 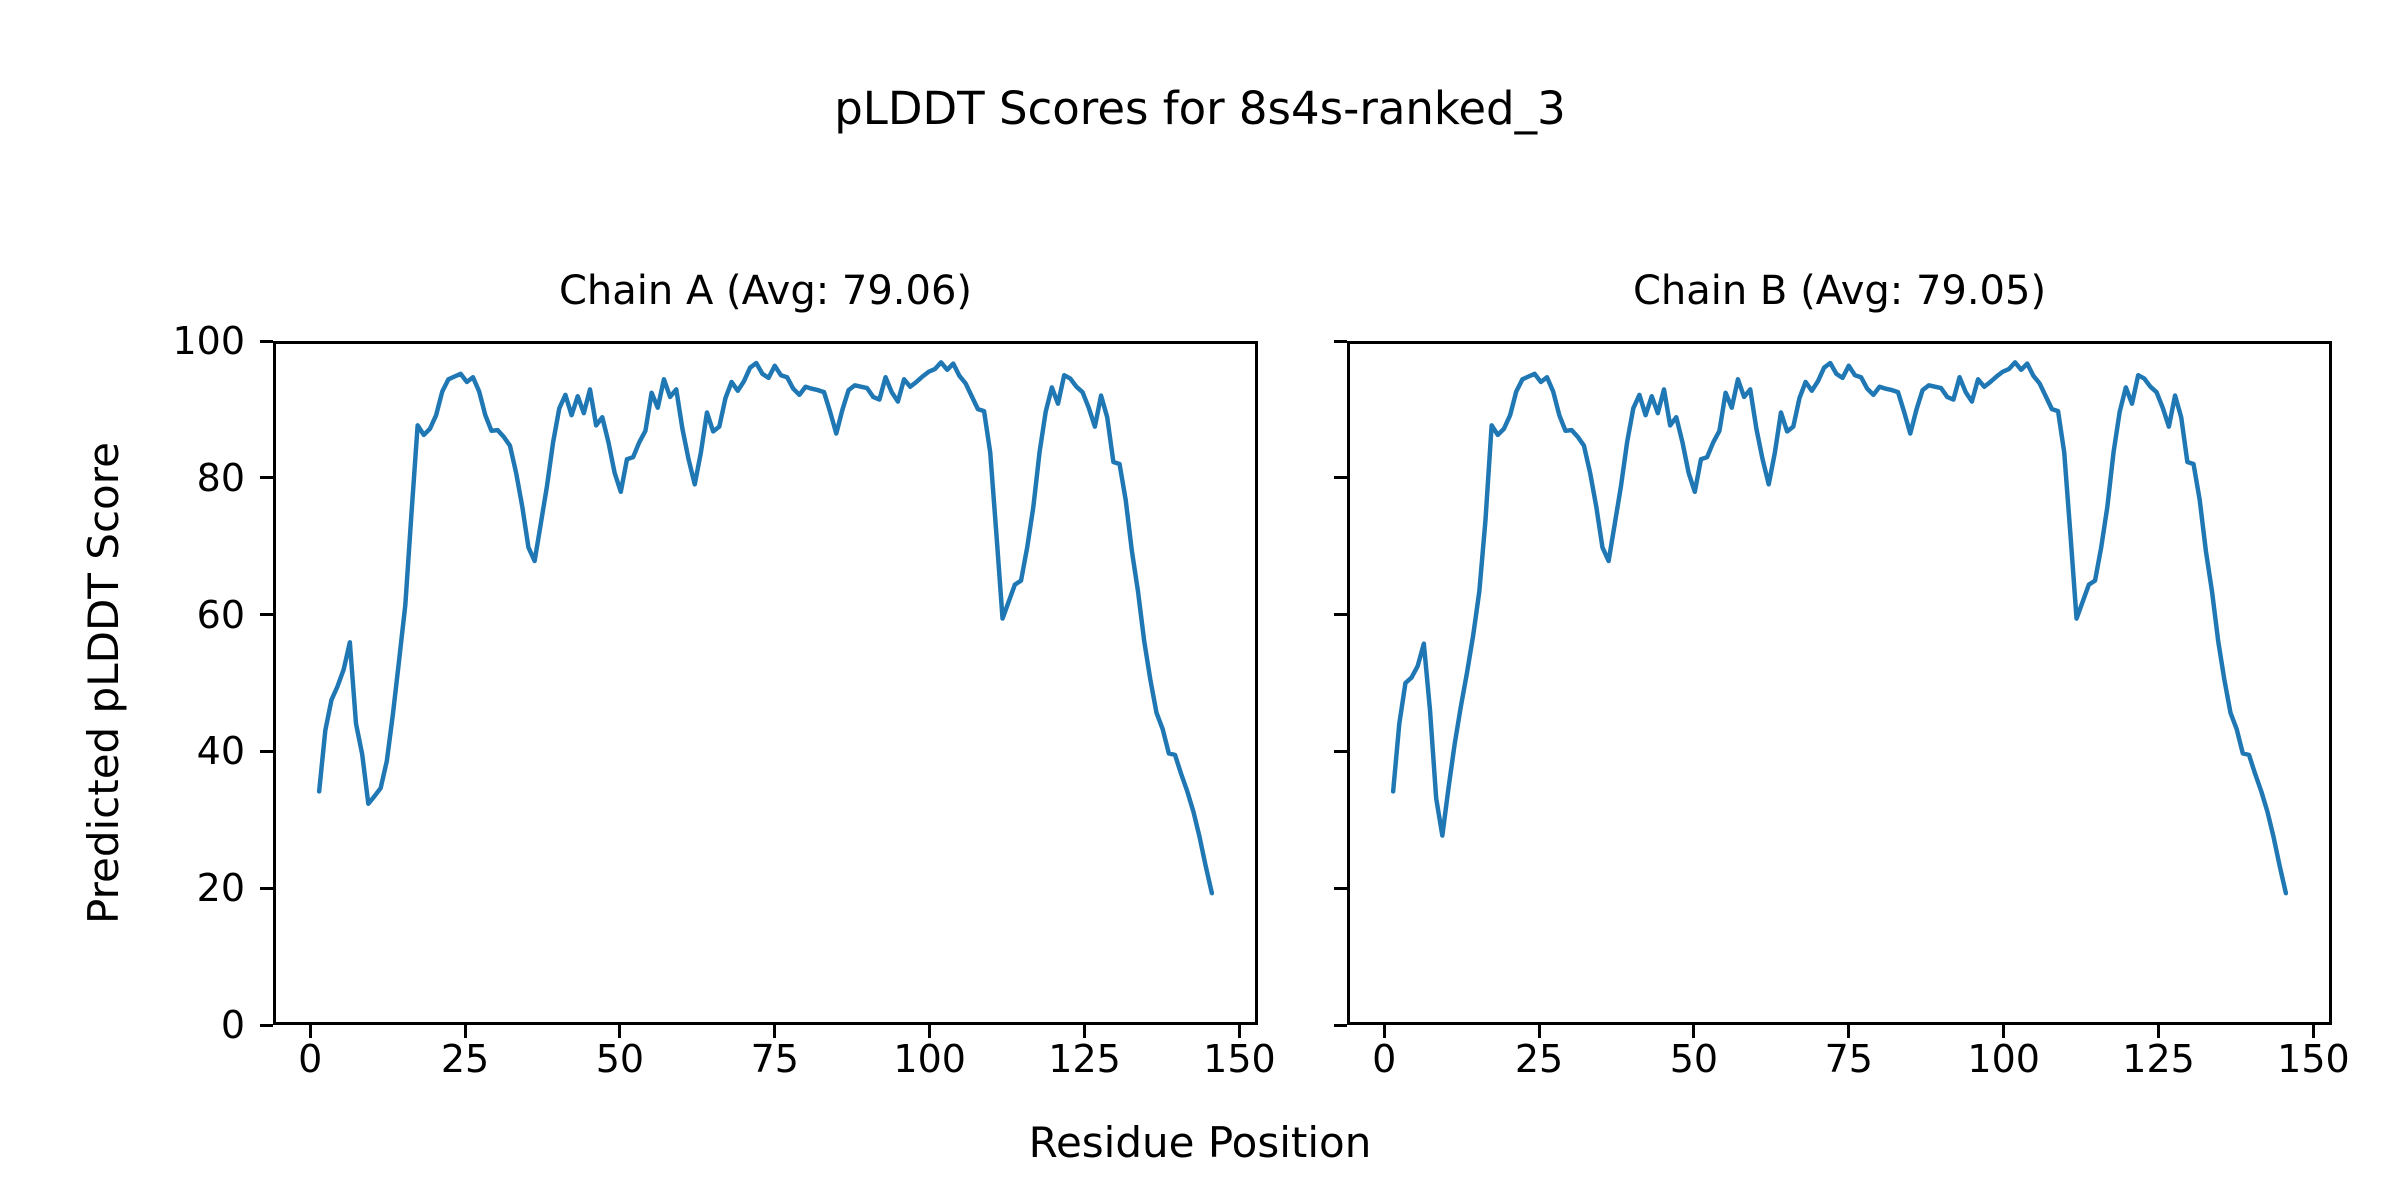 I want to click on y-tick-label: 0, so click(x=232, y=1025).